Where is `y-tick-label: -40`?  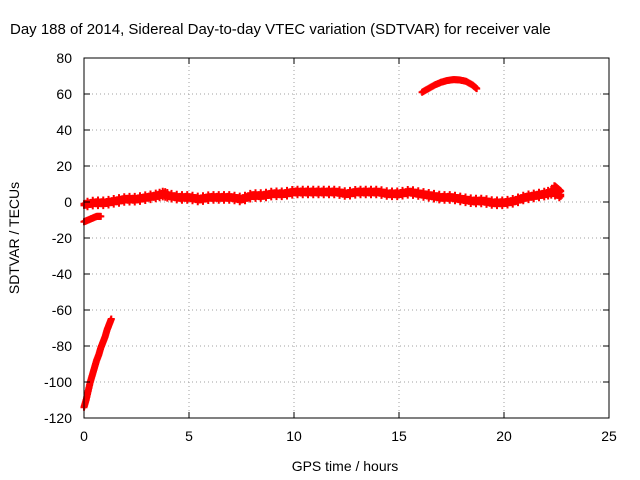 y-tick-label: -40 is located at coordinates (62, 274).